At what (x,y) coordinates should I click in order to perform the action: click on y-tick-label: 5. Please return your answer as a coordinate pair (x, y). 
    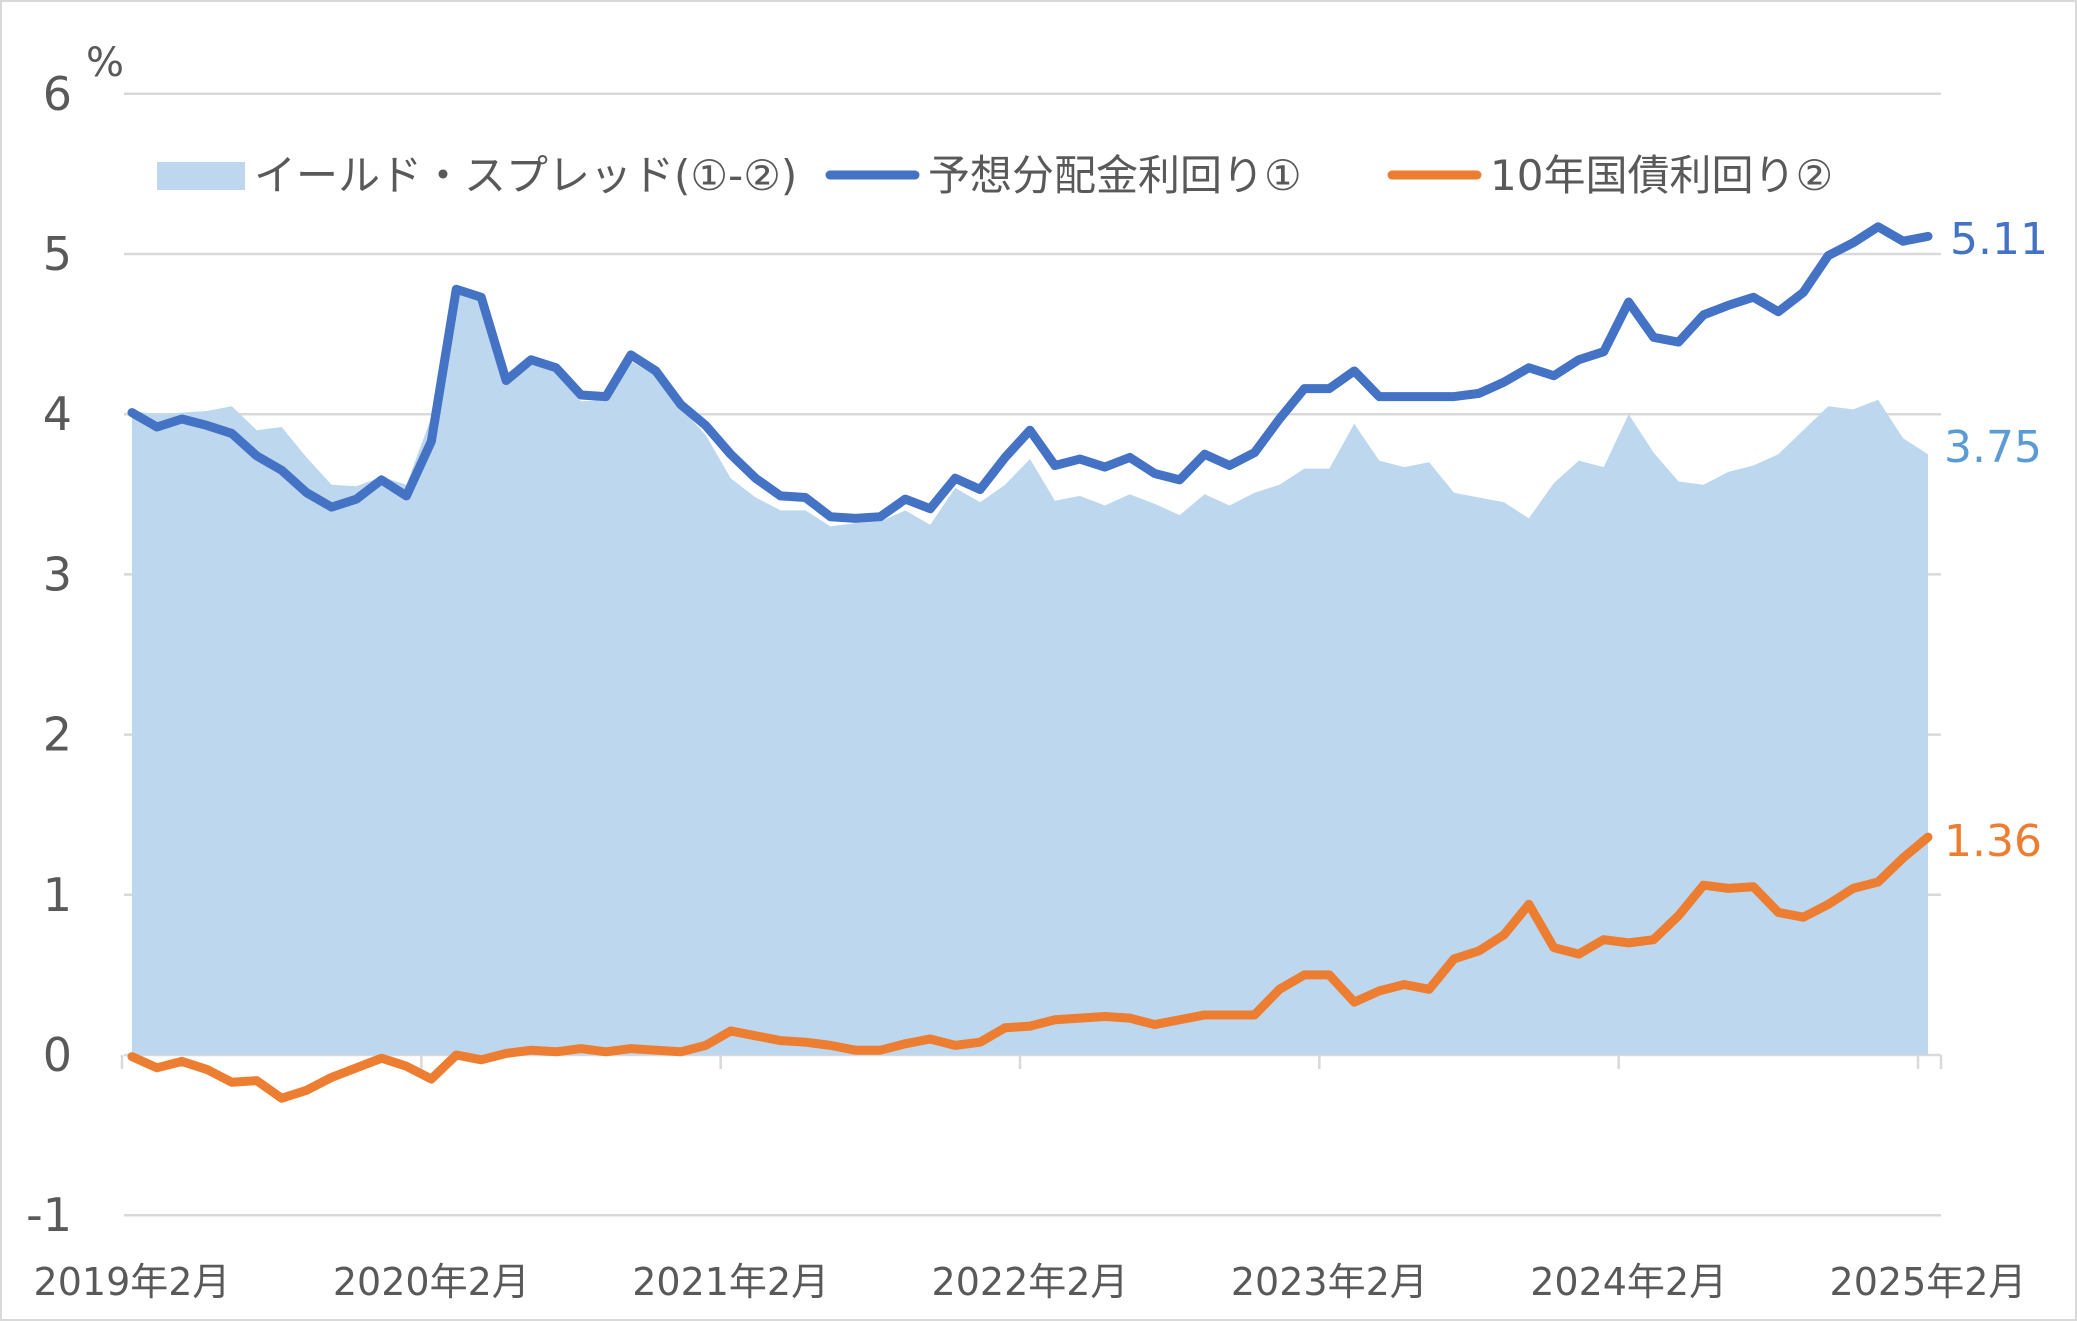
    Looking at the image, I should click on (57, 254).